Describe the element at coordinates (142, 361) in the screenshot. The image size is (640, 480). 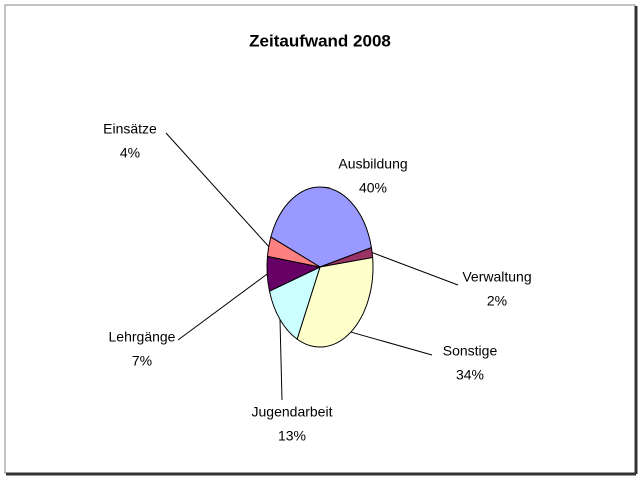
I see `slice-value-label: 7%` at that location.